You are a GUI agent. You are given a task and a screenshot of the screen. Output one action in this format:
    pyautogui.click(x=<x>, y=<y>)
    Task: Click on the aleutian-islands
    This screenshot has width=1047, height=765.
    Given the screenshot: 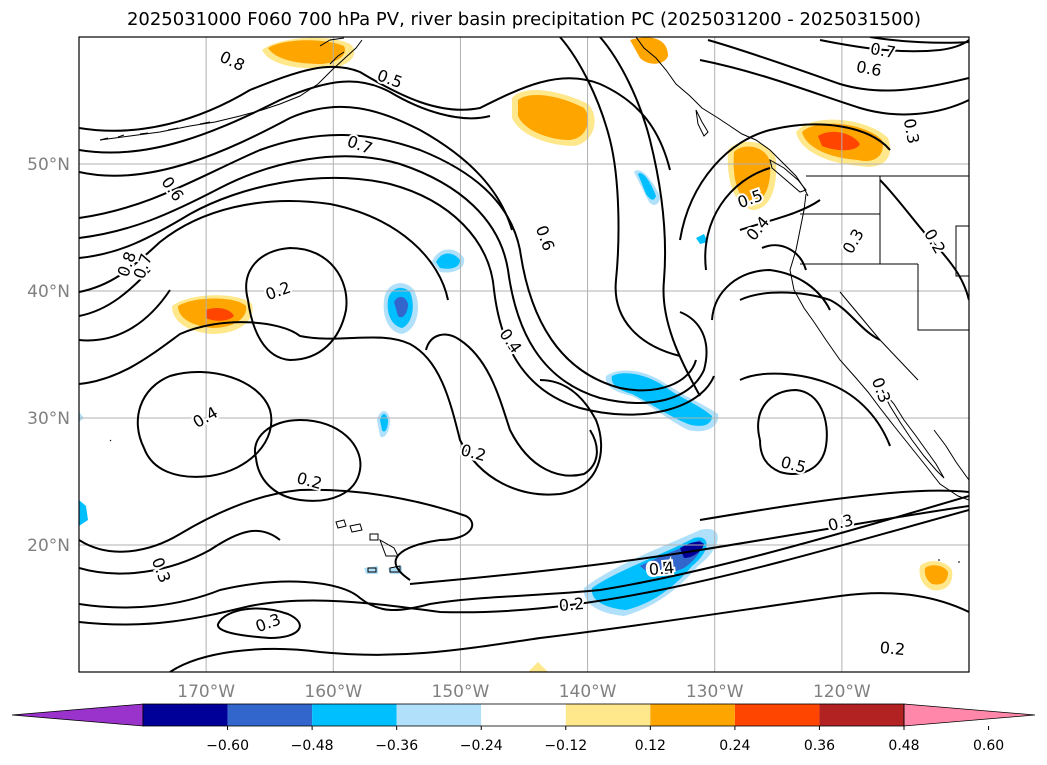 What is the action you would take?
    pyautogui.click(x=155, y=131)
    